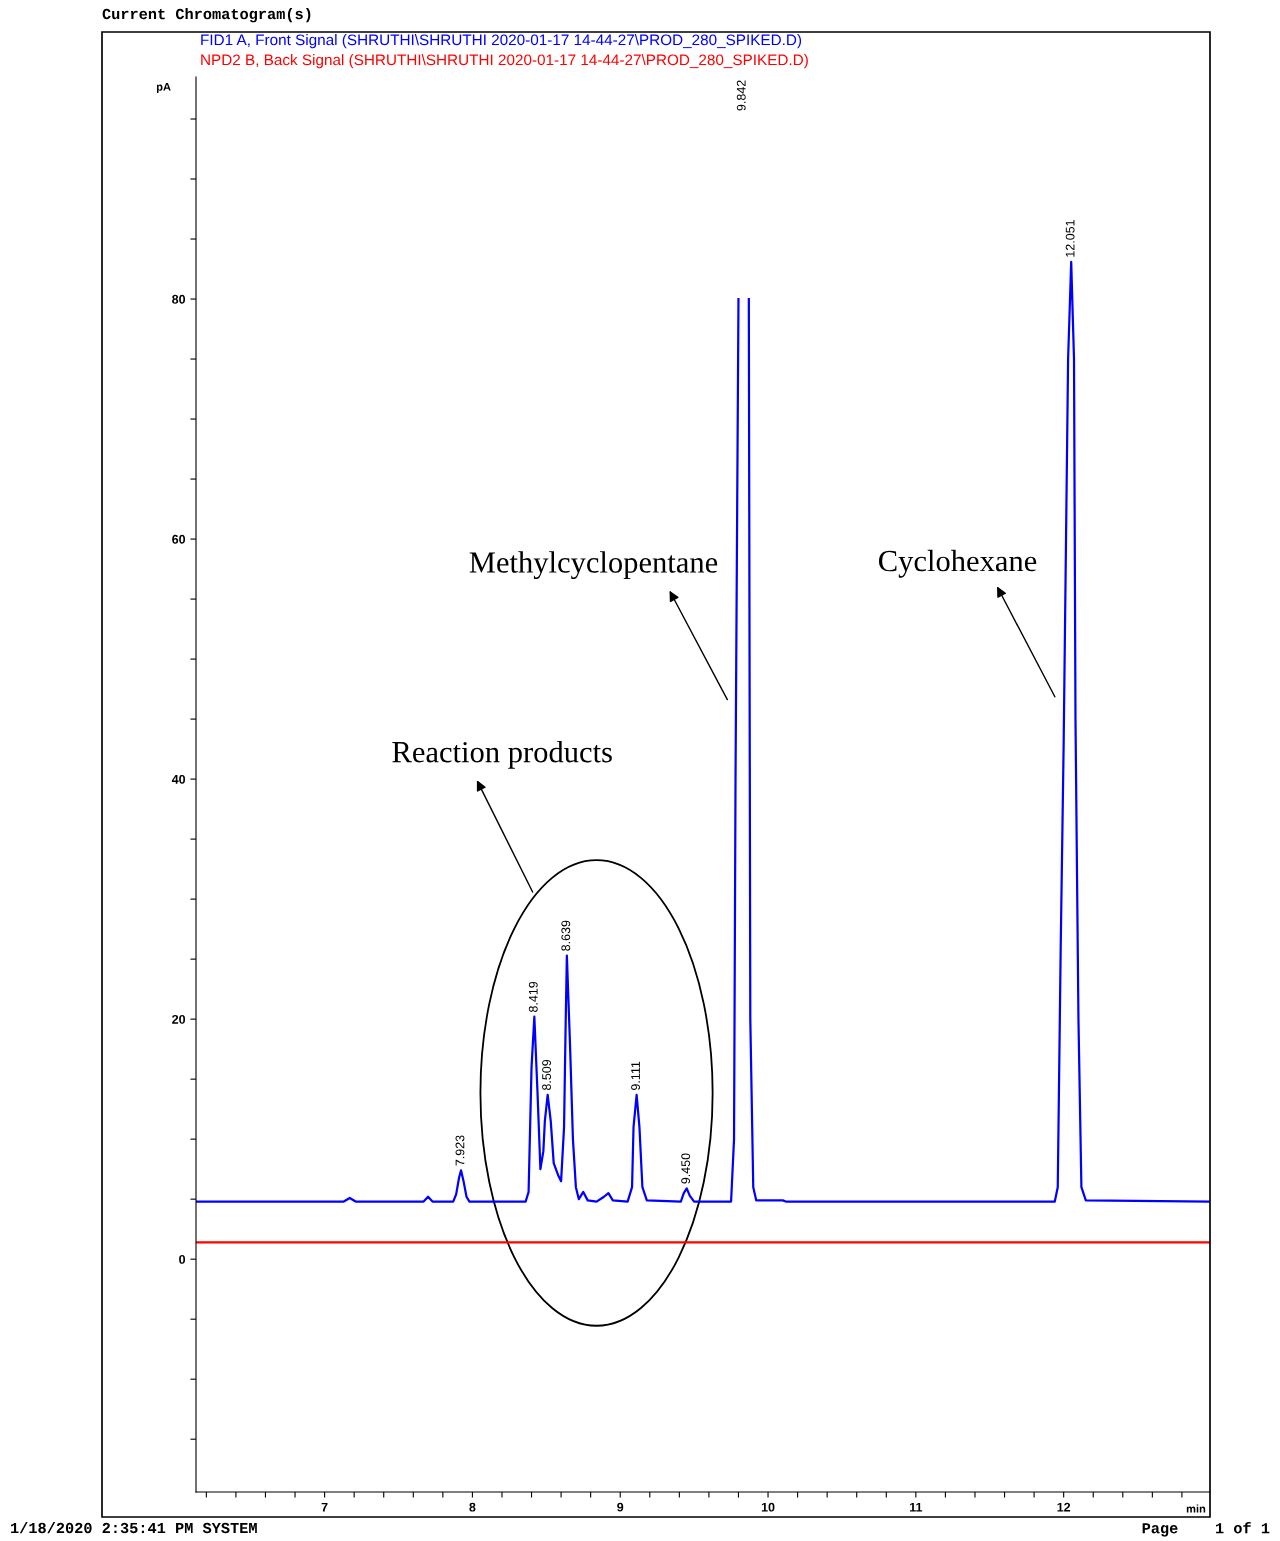 This screenshot has height=1541, width=1280. Describe the element at coordinates (179, 299) in the screenshot. I see `y-tick-label: 80` at that location.